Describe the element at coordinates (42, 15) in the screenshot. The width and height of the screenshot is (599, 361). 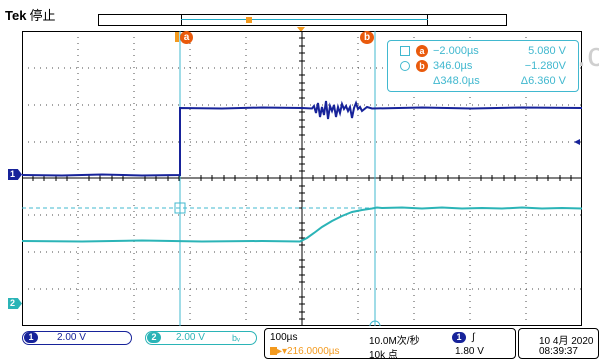
I see `acquisition-status: 停止` at that location.